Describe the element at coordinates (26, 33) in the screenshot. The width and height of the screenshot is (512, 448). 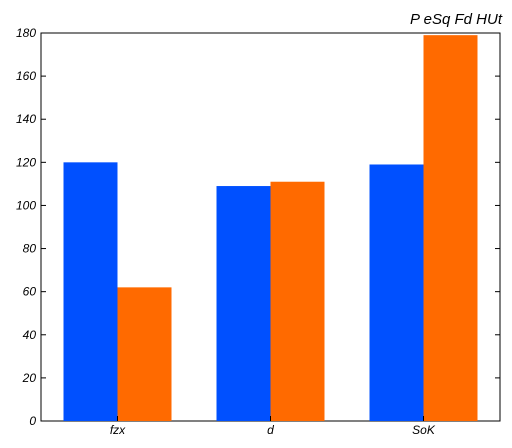
I see `y-tick-label: 180` at that location.